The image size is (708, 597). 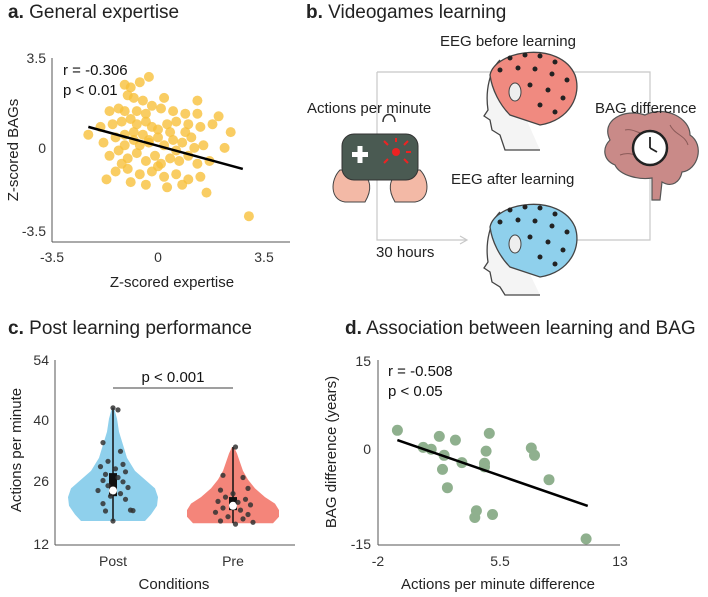 What do you see at coordinates (41, 544) in the screenshot?
I see `panel-c-ytick: 12` at bounding box center [41, 544].